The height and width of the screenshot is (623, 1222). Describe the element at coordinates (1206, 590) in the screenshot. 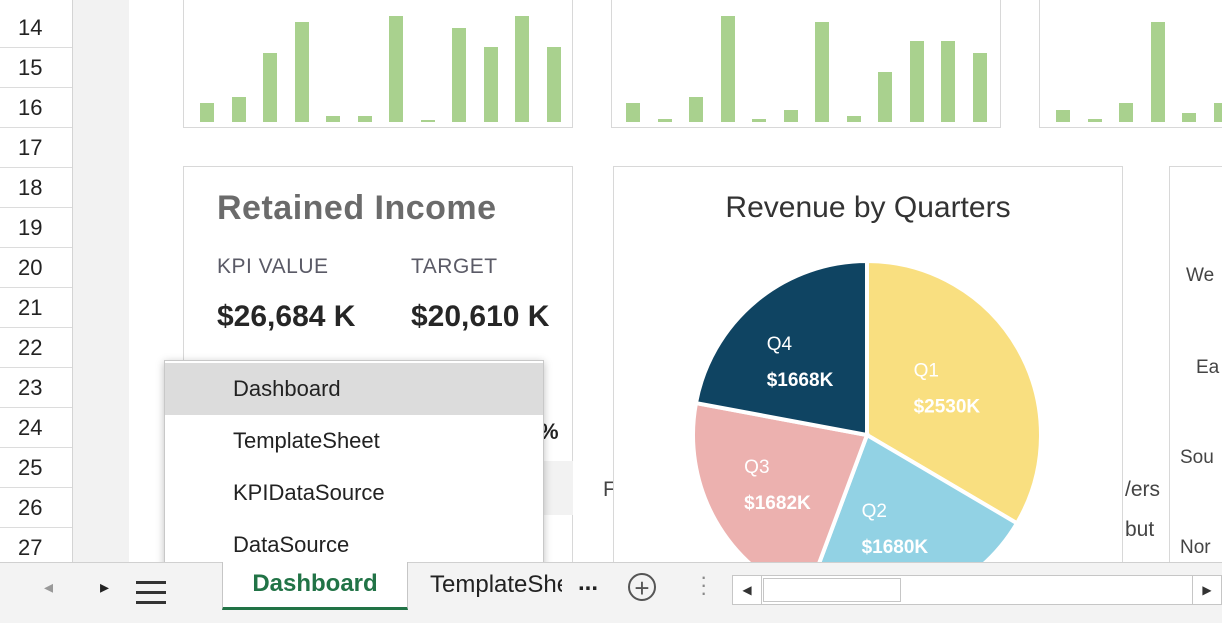

I see `scroll-right-arrow-icon: ▶` at that location.